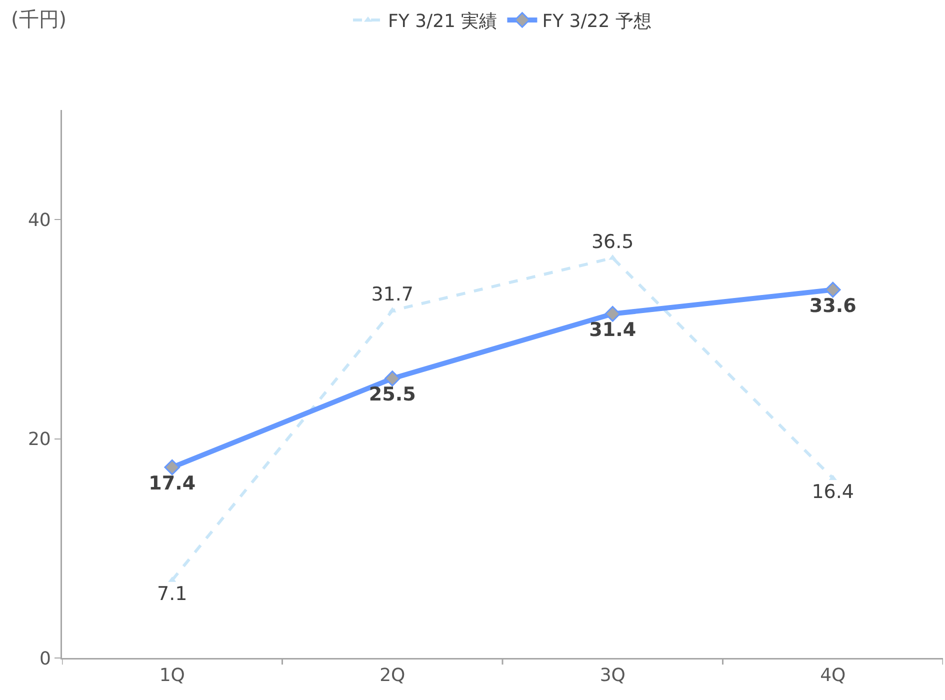 Image resolution: width=945 pixels, height=700 pixels. Describe the element at coordinates (392, 294) in the screenshot. I see `data-label: 31.7` at that location.